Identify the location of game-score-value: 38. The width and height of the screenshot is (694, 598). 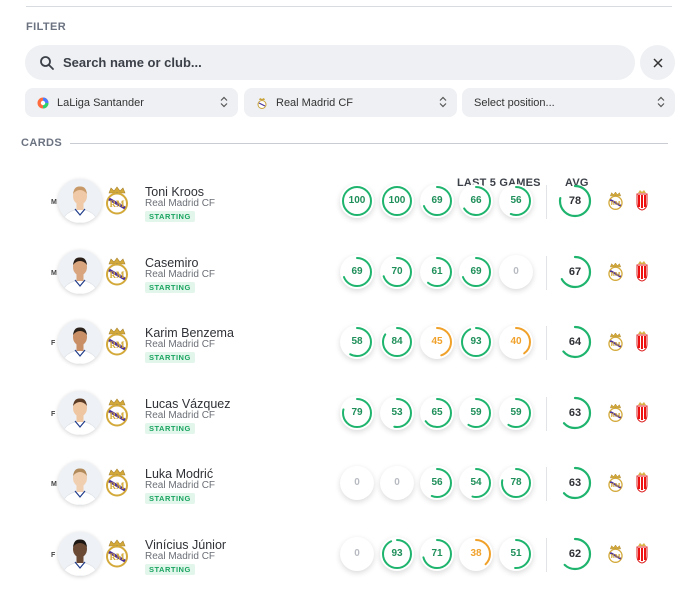
(476, 553).